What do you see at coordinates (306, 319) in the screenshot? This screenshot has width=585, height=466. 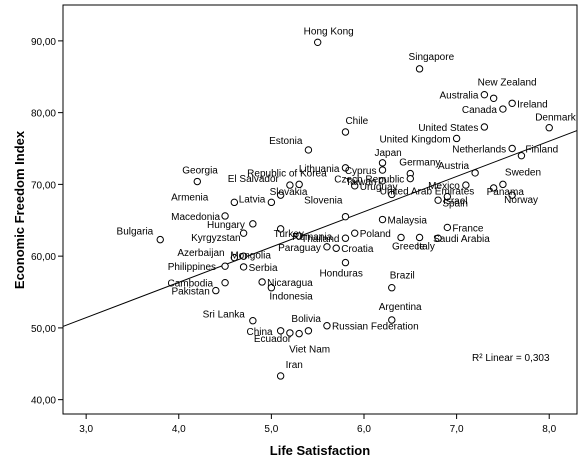 I see `data-label: Bolivia` at bounding box center [306, 319].